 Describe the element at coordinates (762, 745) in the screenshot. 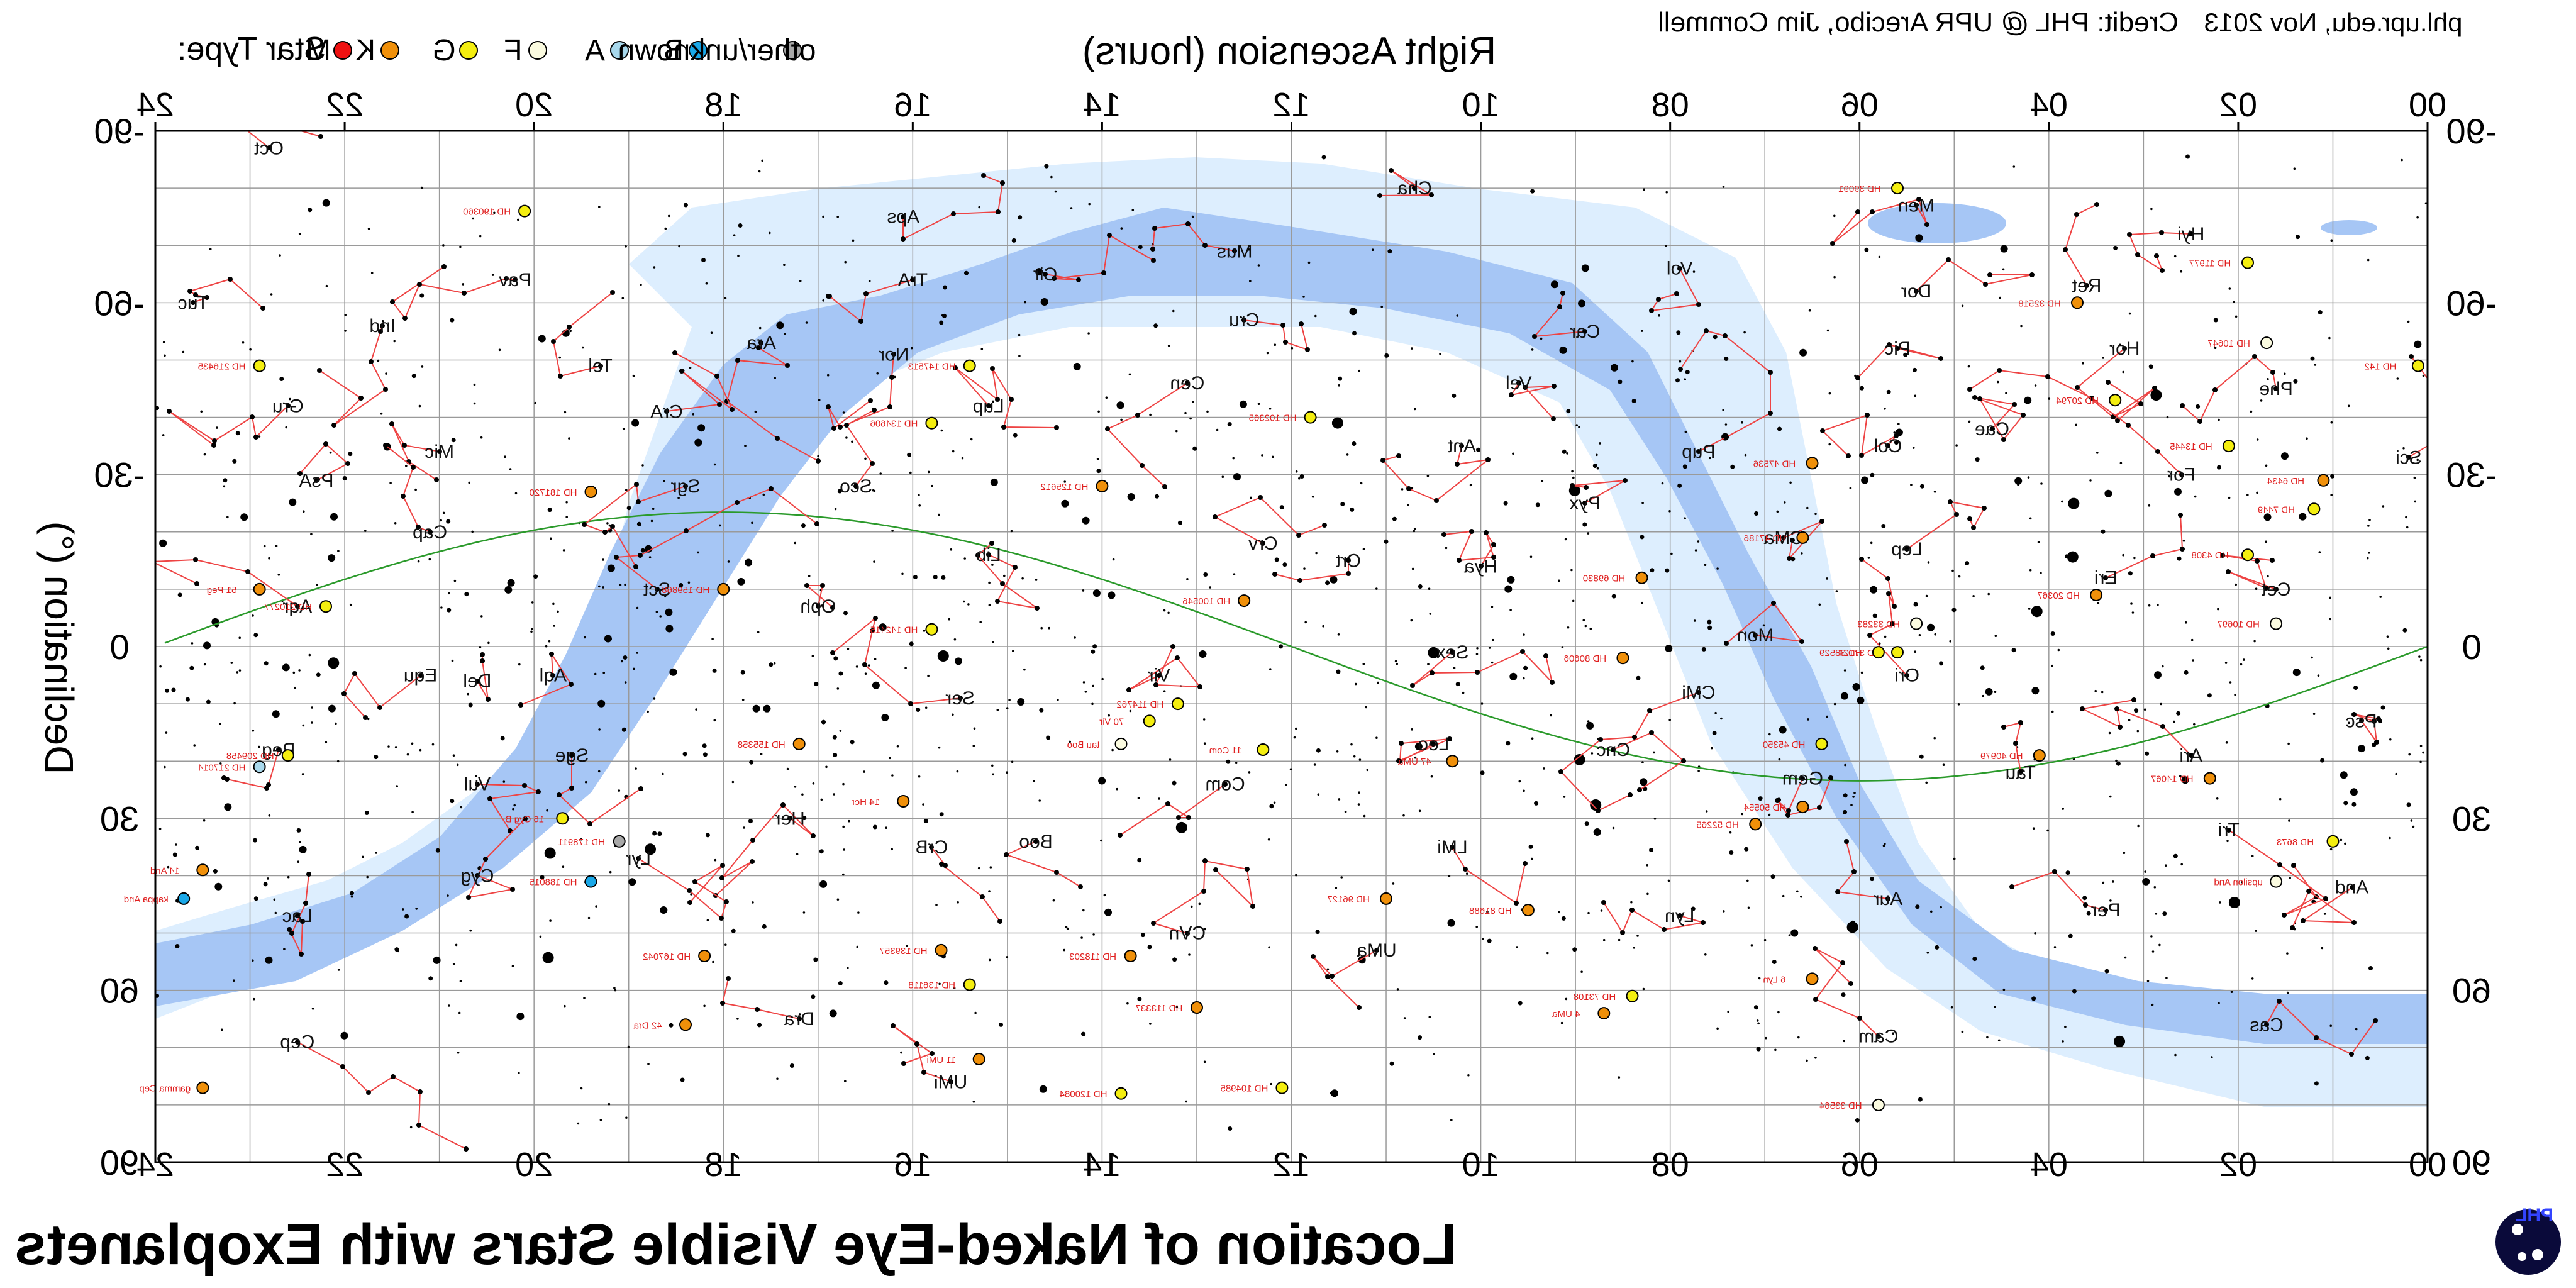

I see `exoplanet-star-label: HD 155358` at that location.